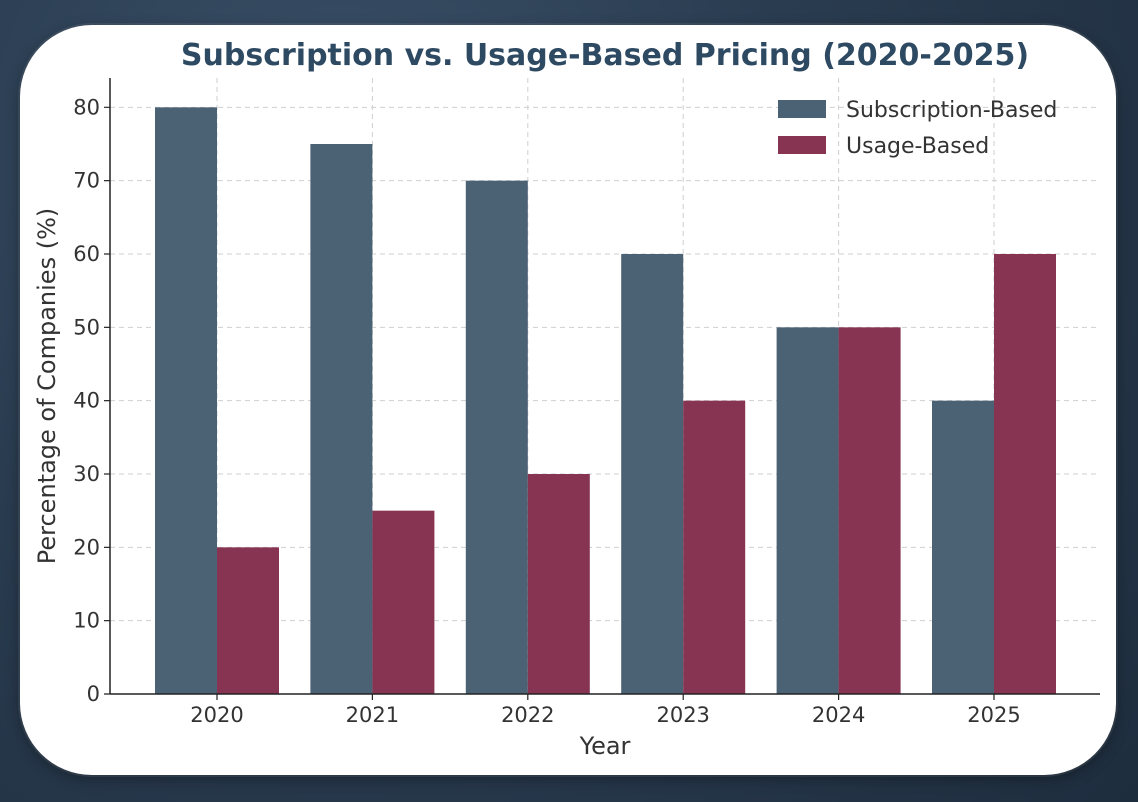 Image resolution: width=1138 pixels, height=802 pixels. I want to click on bar-subscription-based-2022, so click(496, 437).